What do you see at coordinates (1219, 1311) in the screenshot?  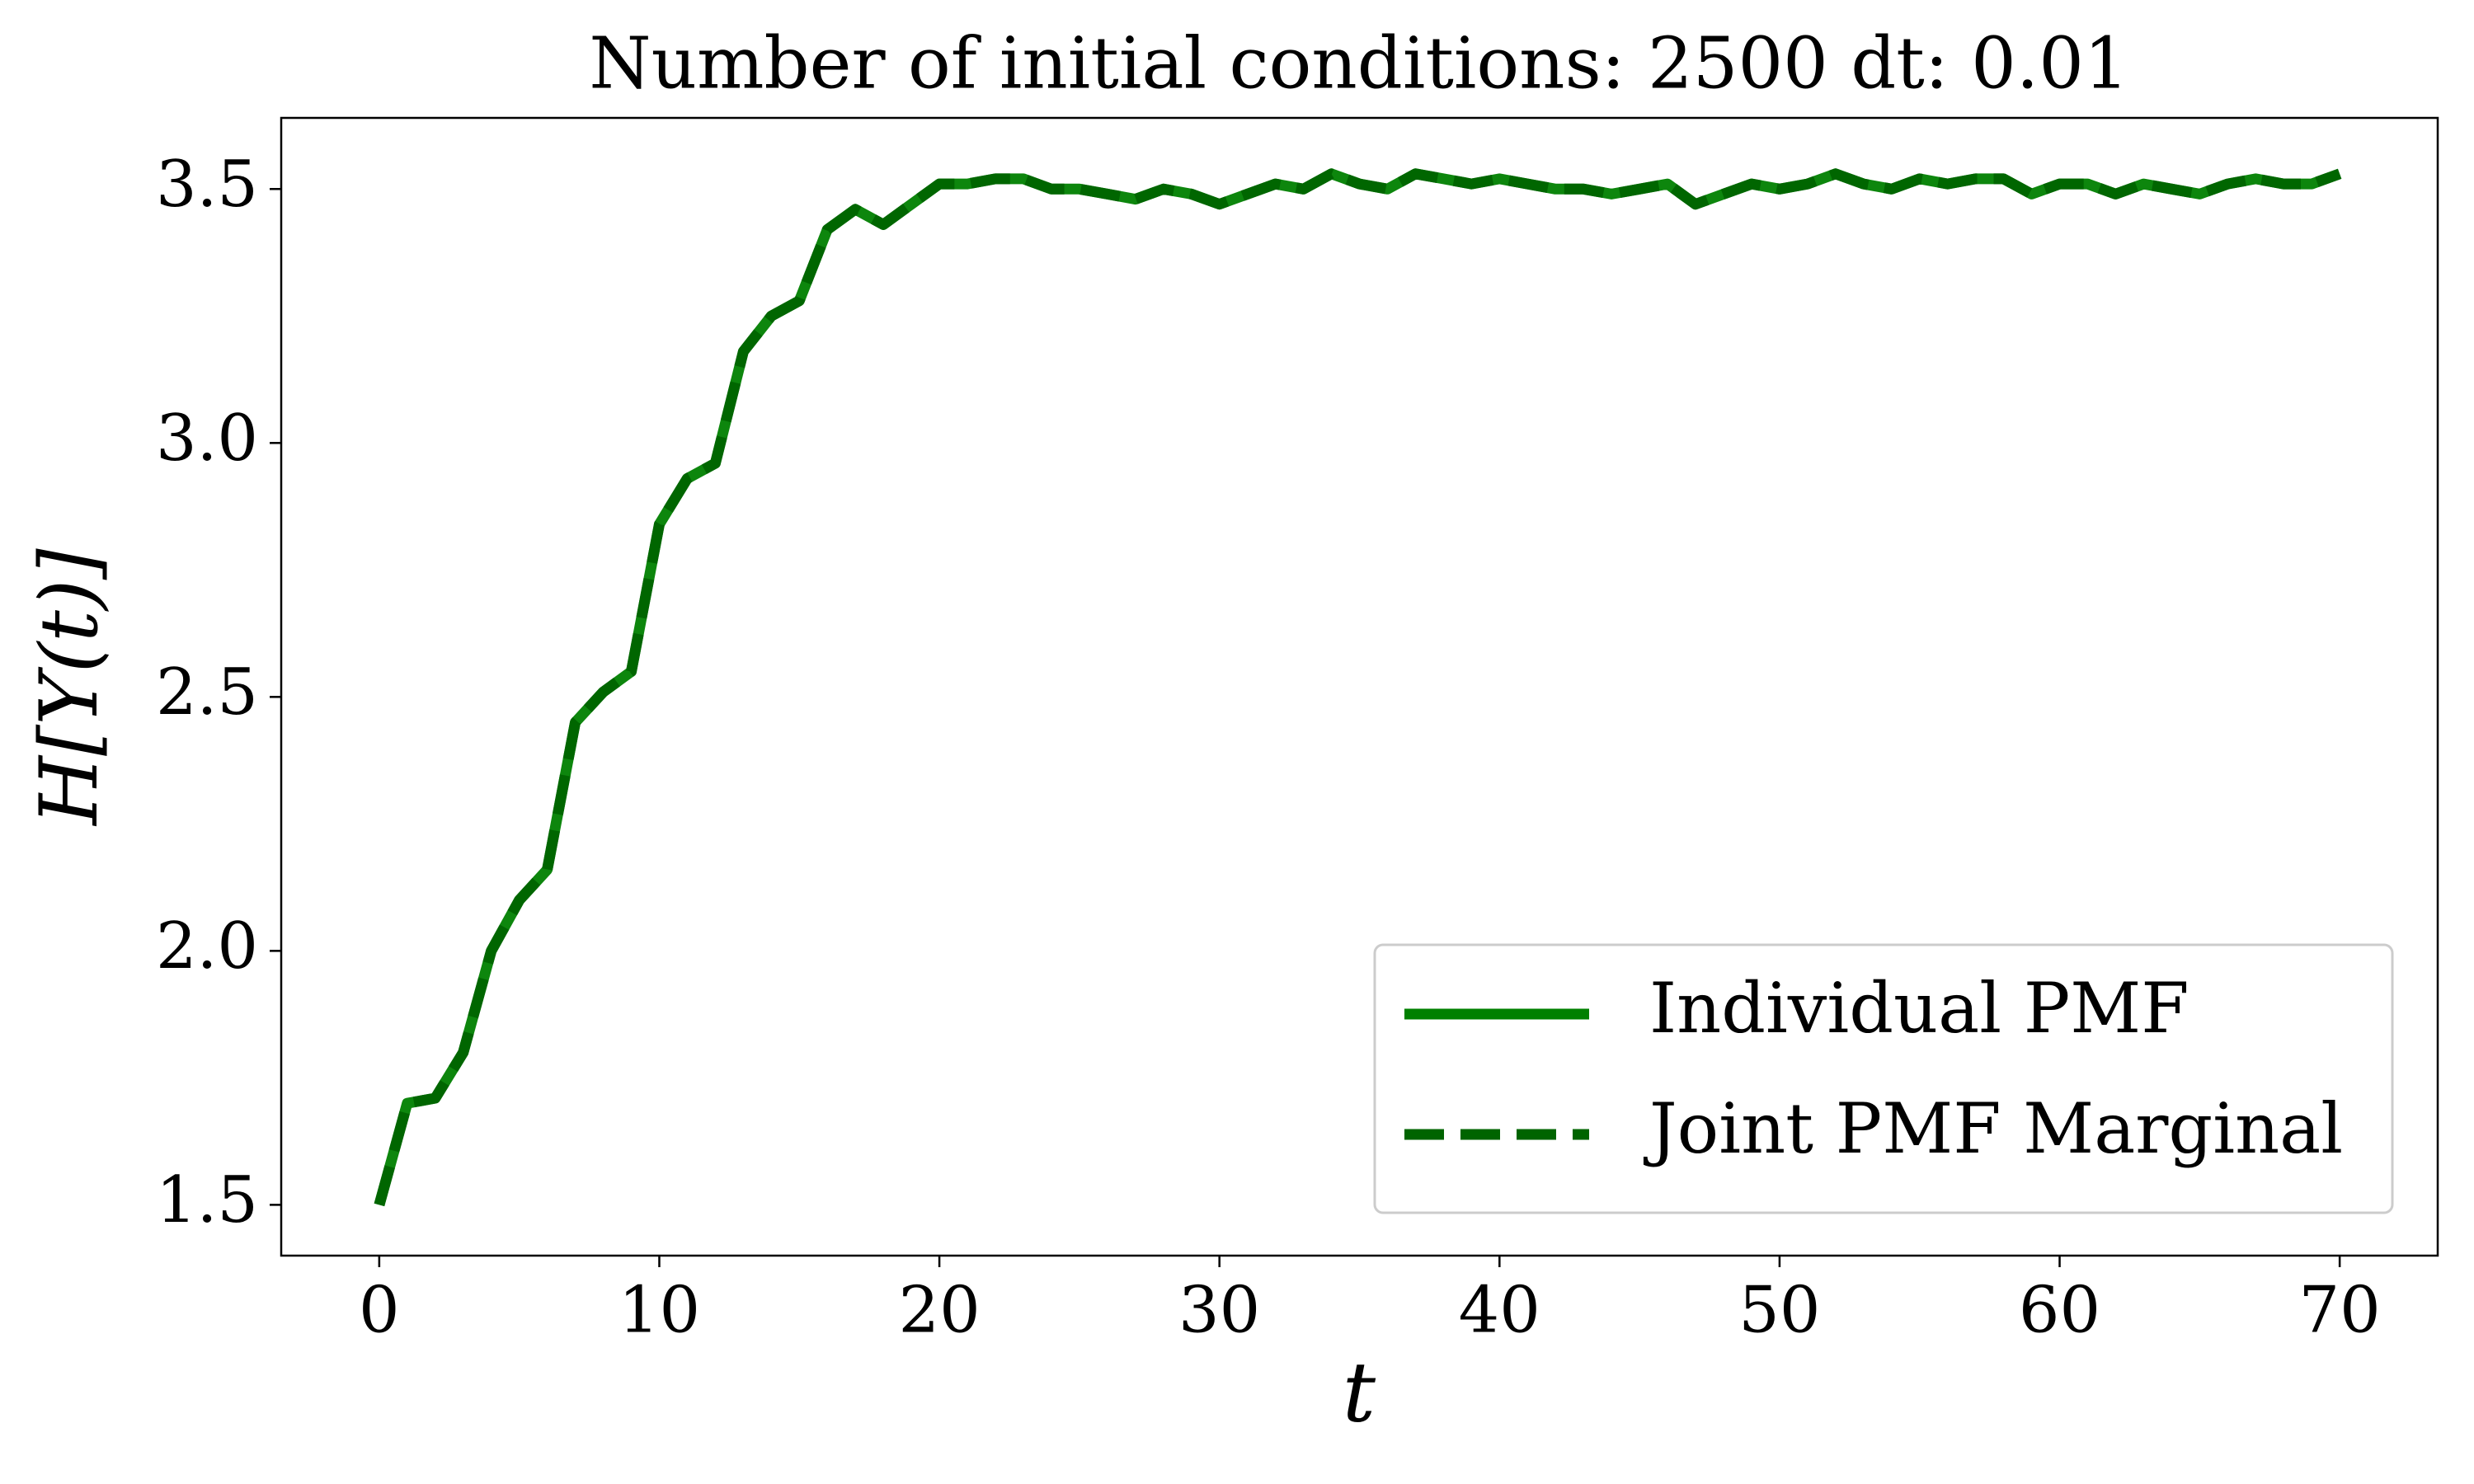 I see `x-tick-label: 30` at bounding box center [1219, 1311].